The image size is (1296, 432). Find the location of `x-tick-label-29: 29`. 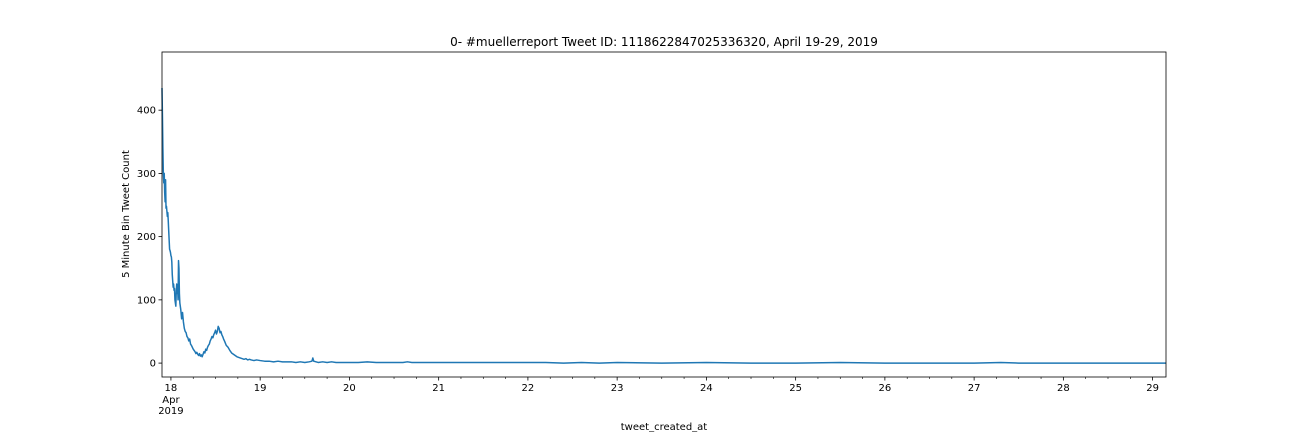

x-tick-label-29: 29 is located at coordinates (1152, 388).